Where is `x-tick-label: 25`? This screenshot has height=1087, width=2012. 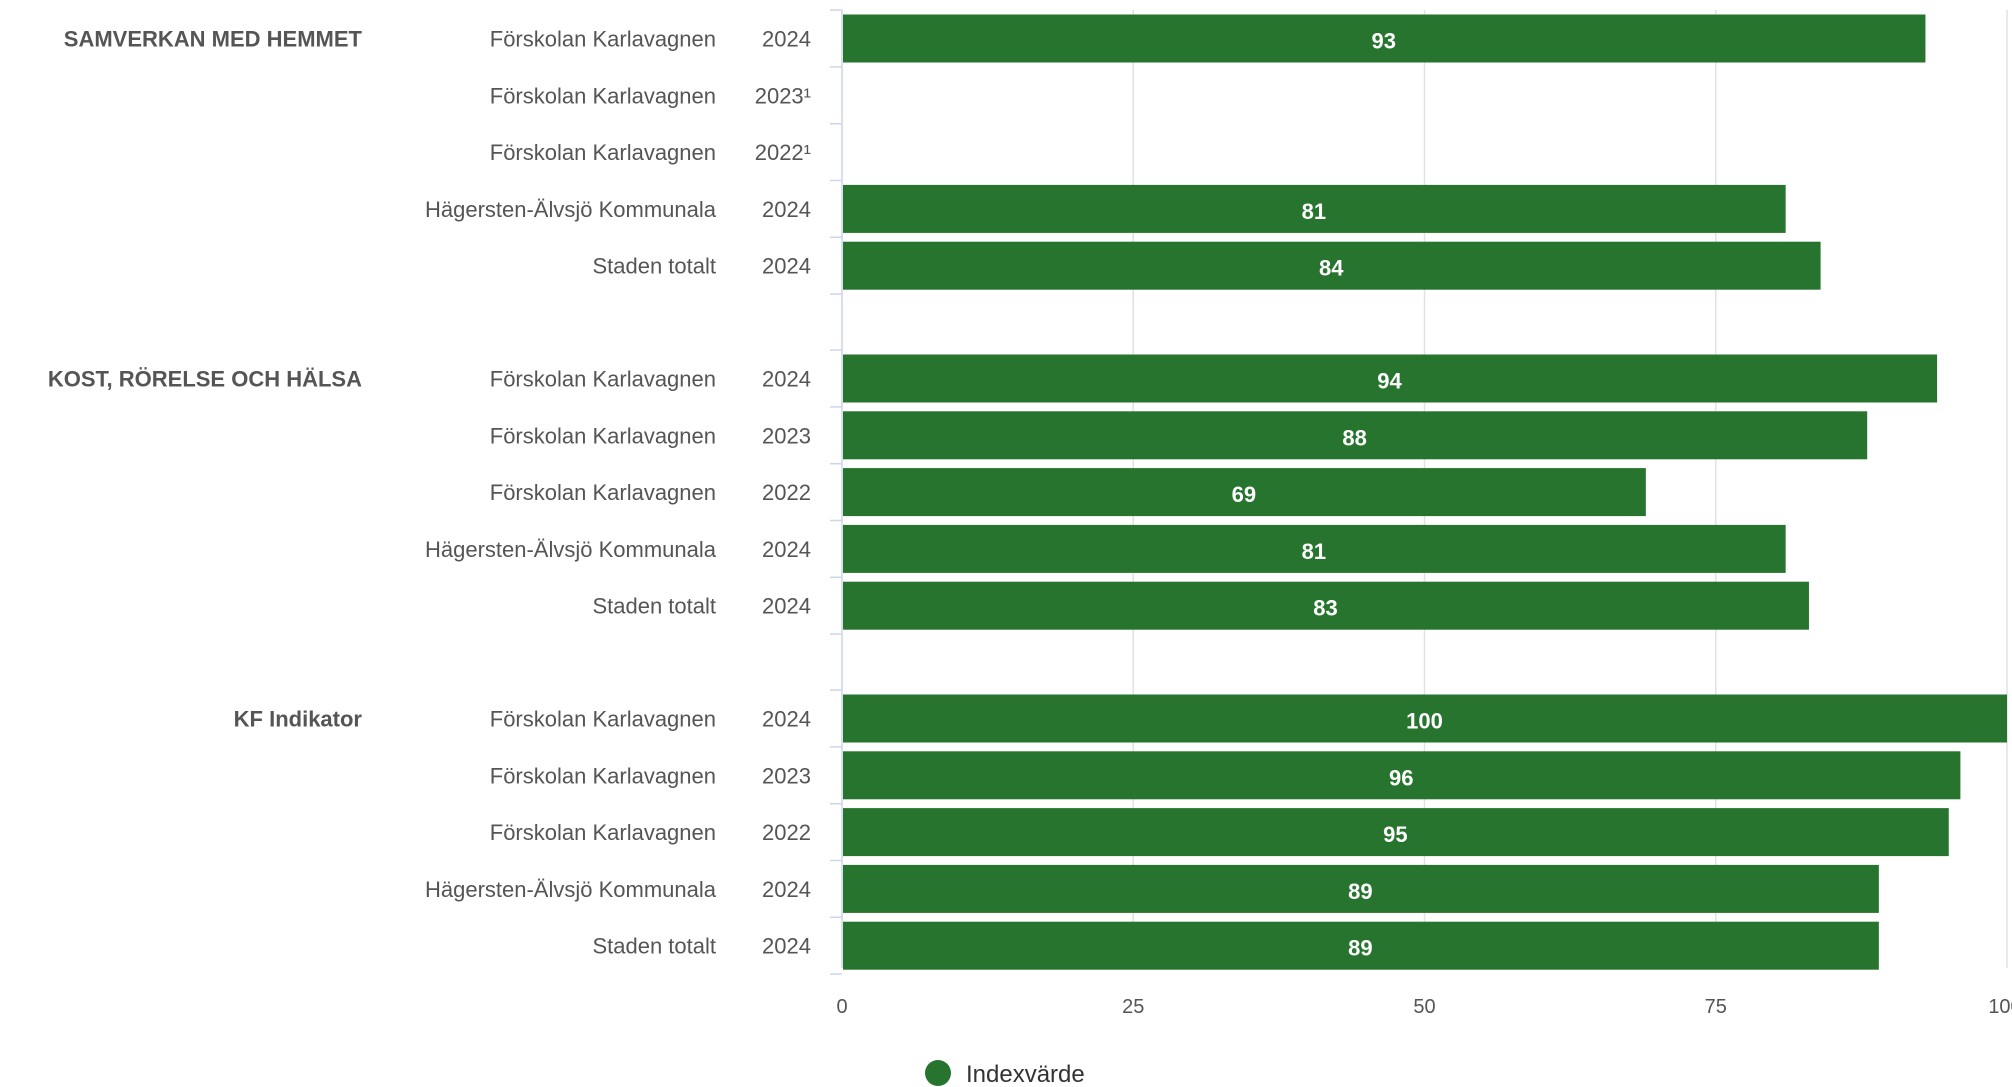
x-tick-label: 25 is located at coordinates (1133, 1007).